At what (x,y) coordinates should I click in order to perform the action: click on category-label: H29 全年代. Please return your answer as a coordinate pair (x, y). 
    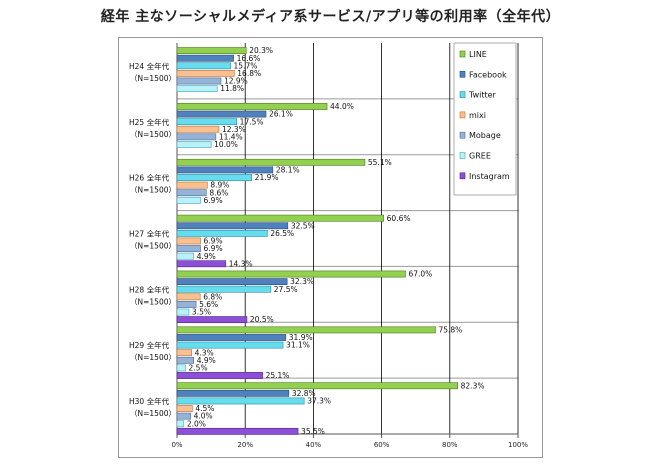
    Looking at the image, I should click on (149, 345).